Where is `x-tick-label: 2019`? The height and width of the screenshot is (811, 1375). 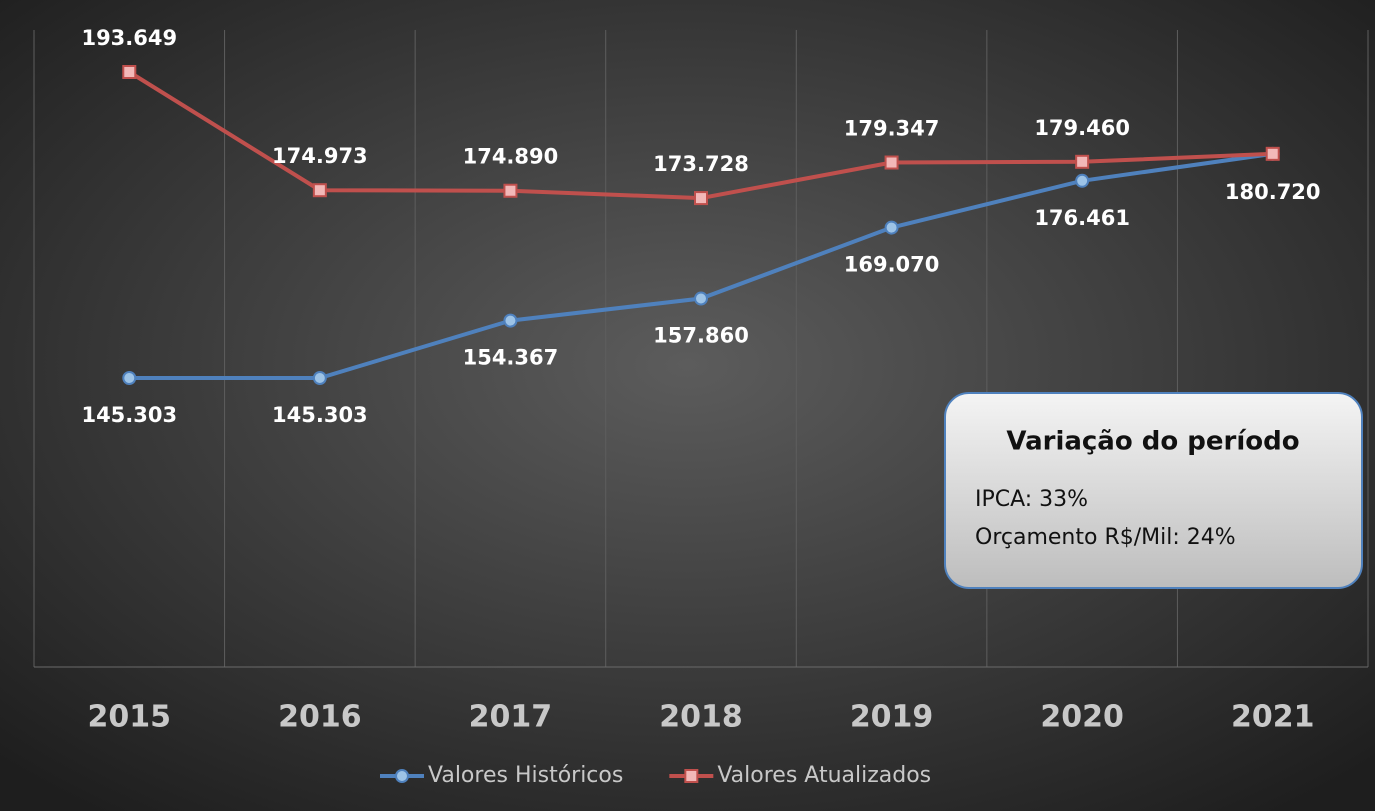 x-tick-label: 2019 is located at coordinates (892, 717).